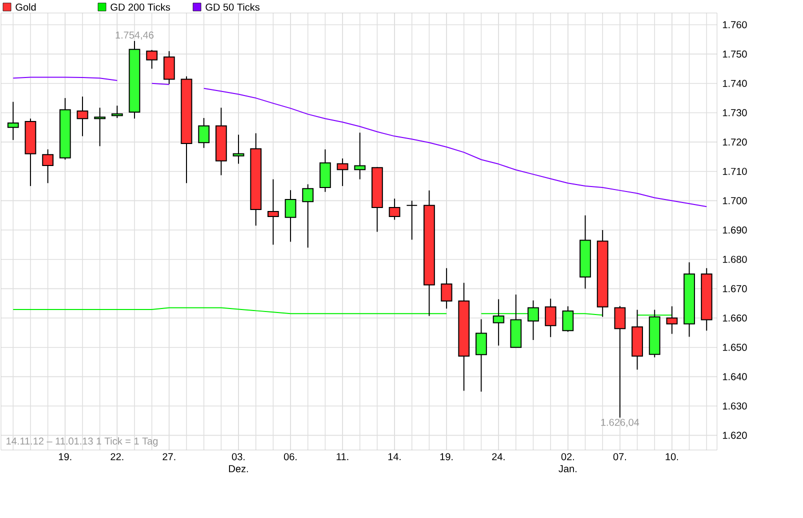 The height and width of the screenshot is (518, 803). Describe the element at coordinates (498, 456) in the screenshot. I see `x-tick-label: 24.` at that location.